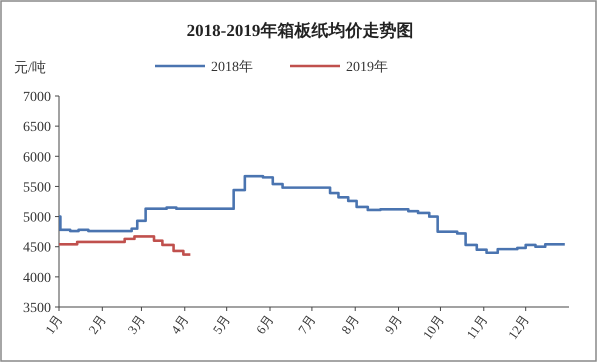  Describe the element at coordinates (136, 324) in the screenshot. I see `x-tick-label: 3月` at that location.